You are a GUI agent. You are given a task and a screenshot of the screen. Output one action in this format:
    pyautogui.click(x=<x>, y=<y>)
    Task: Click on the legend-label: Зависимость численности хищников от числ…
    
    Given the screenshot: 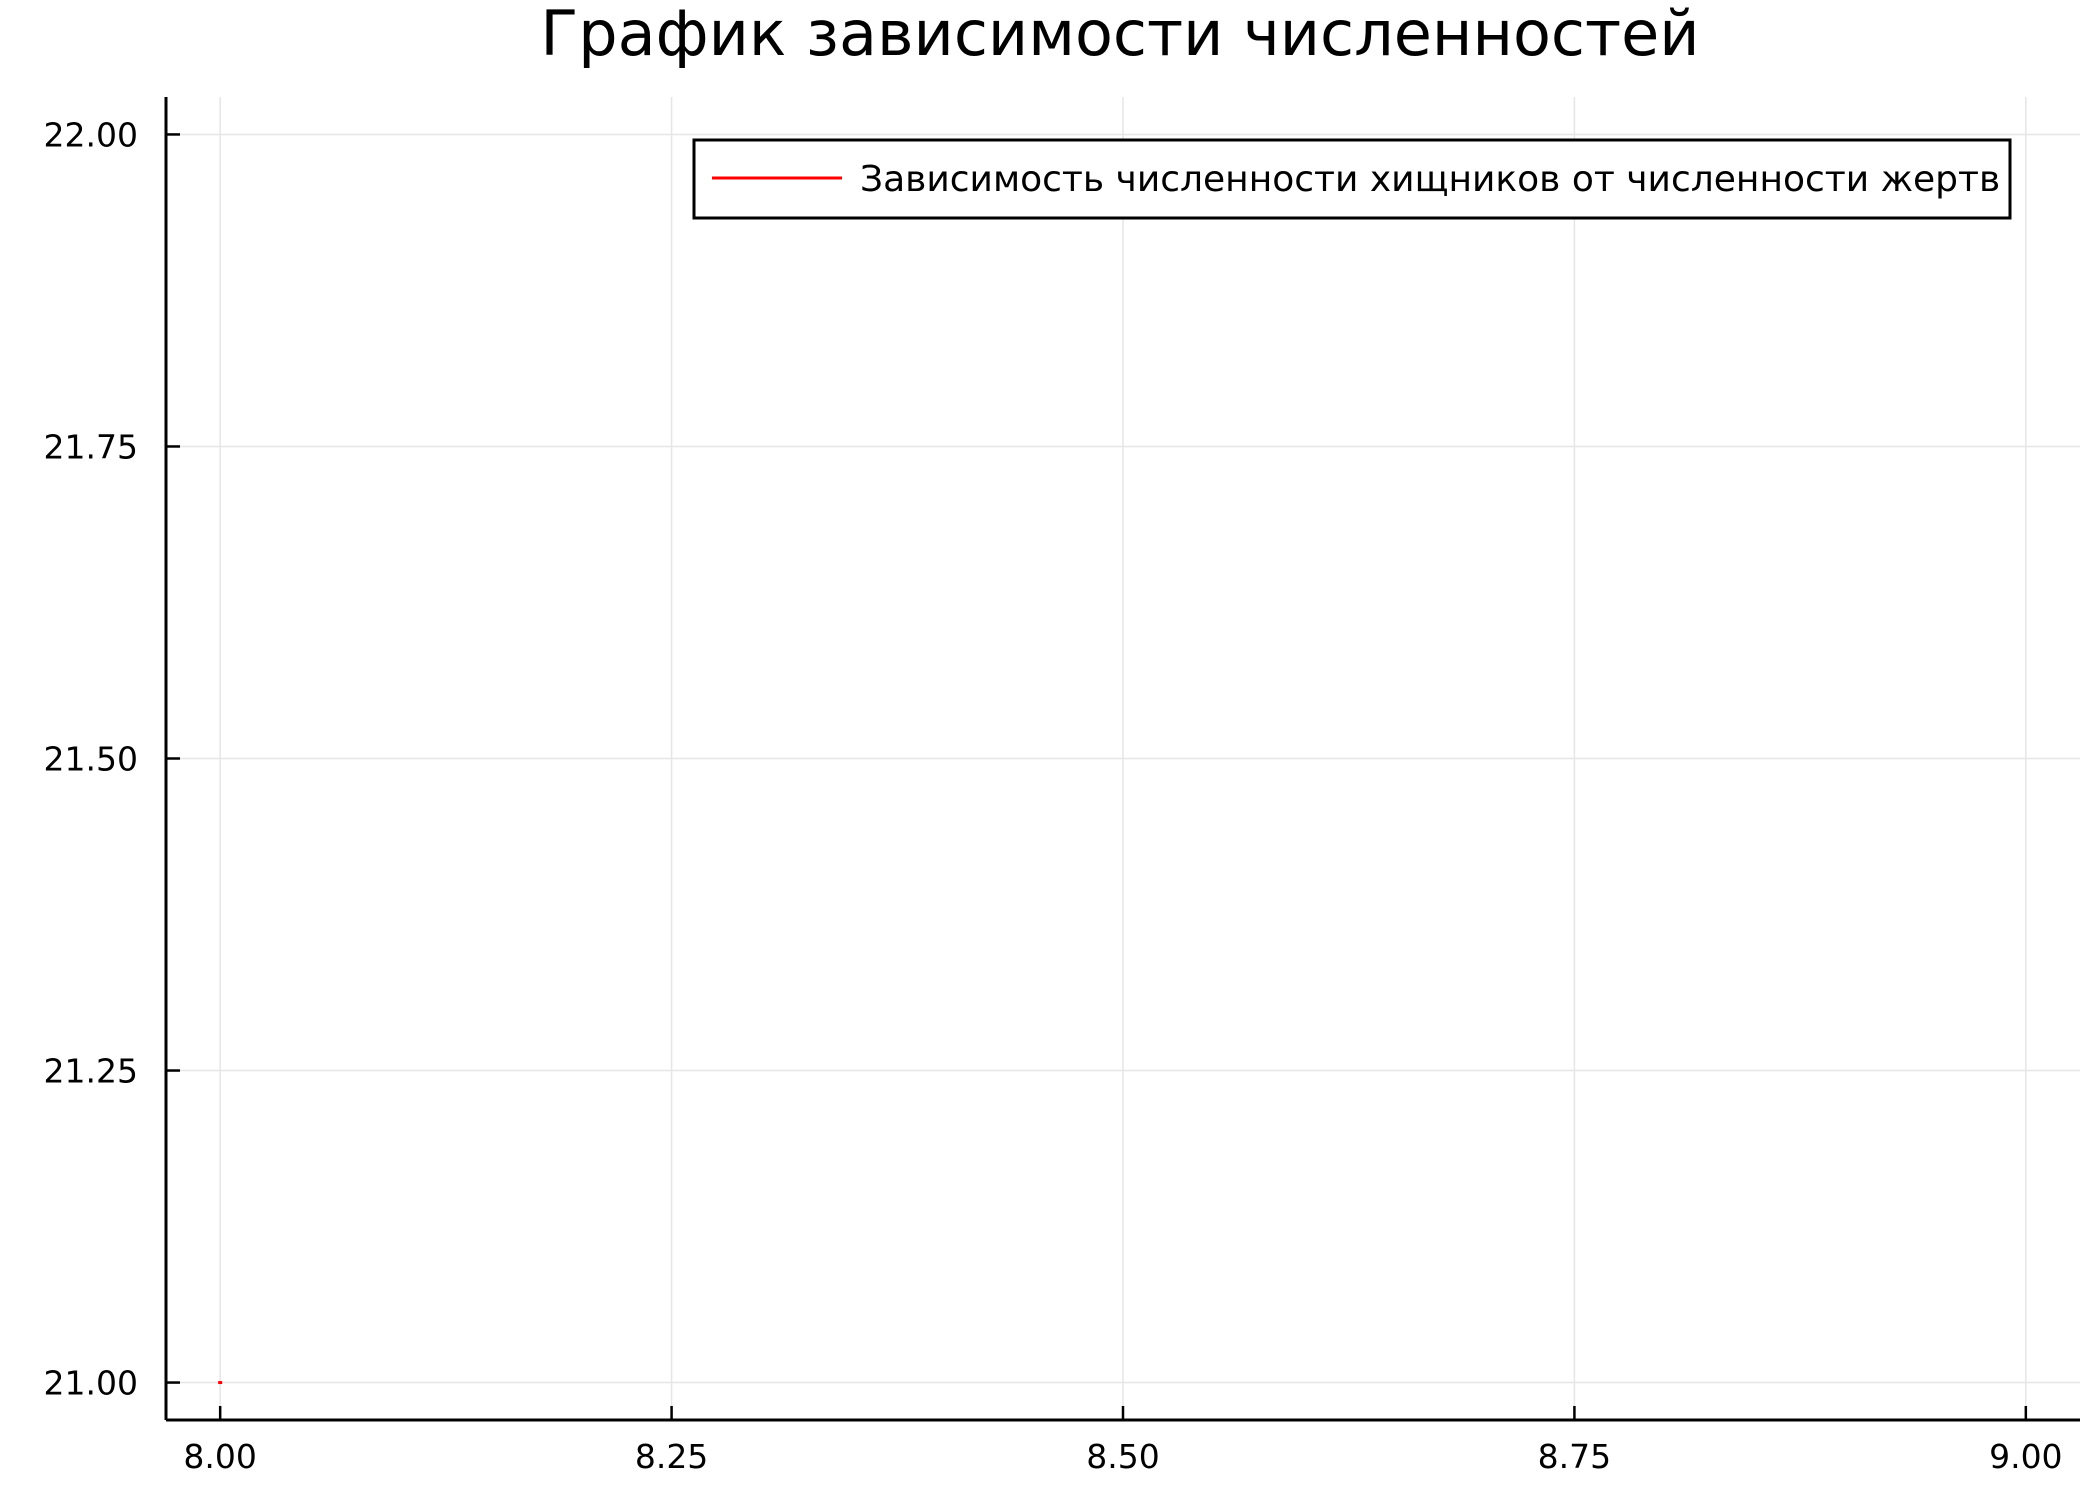 What is the action you would take?
    pyautogui.click(x=1430, y=179)
    